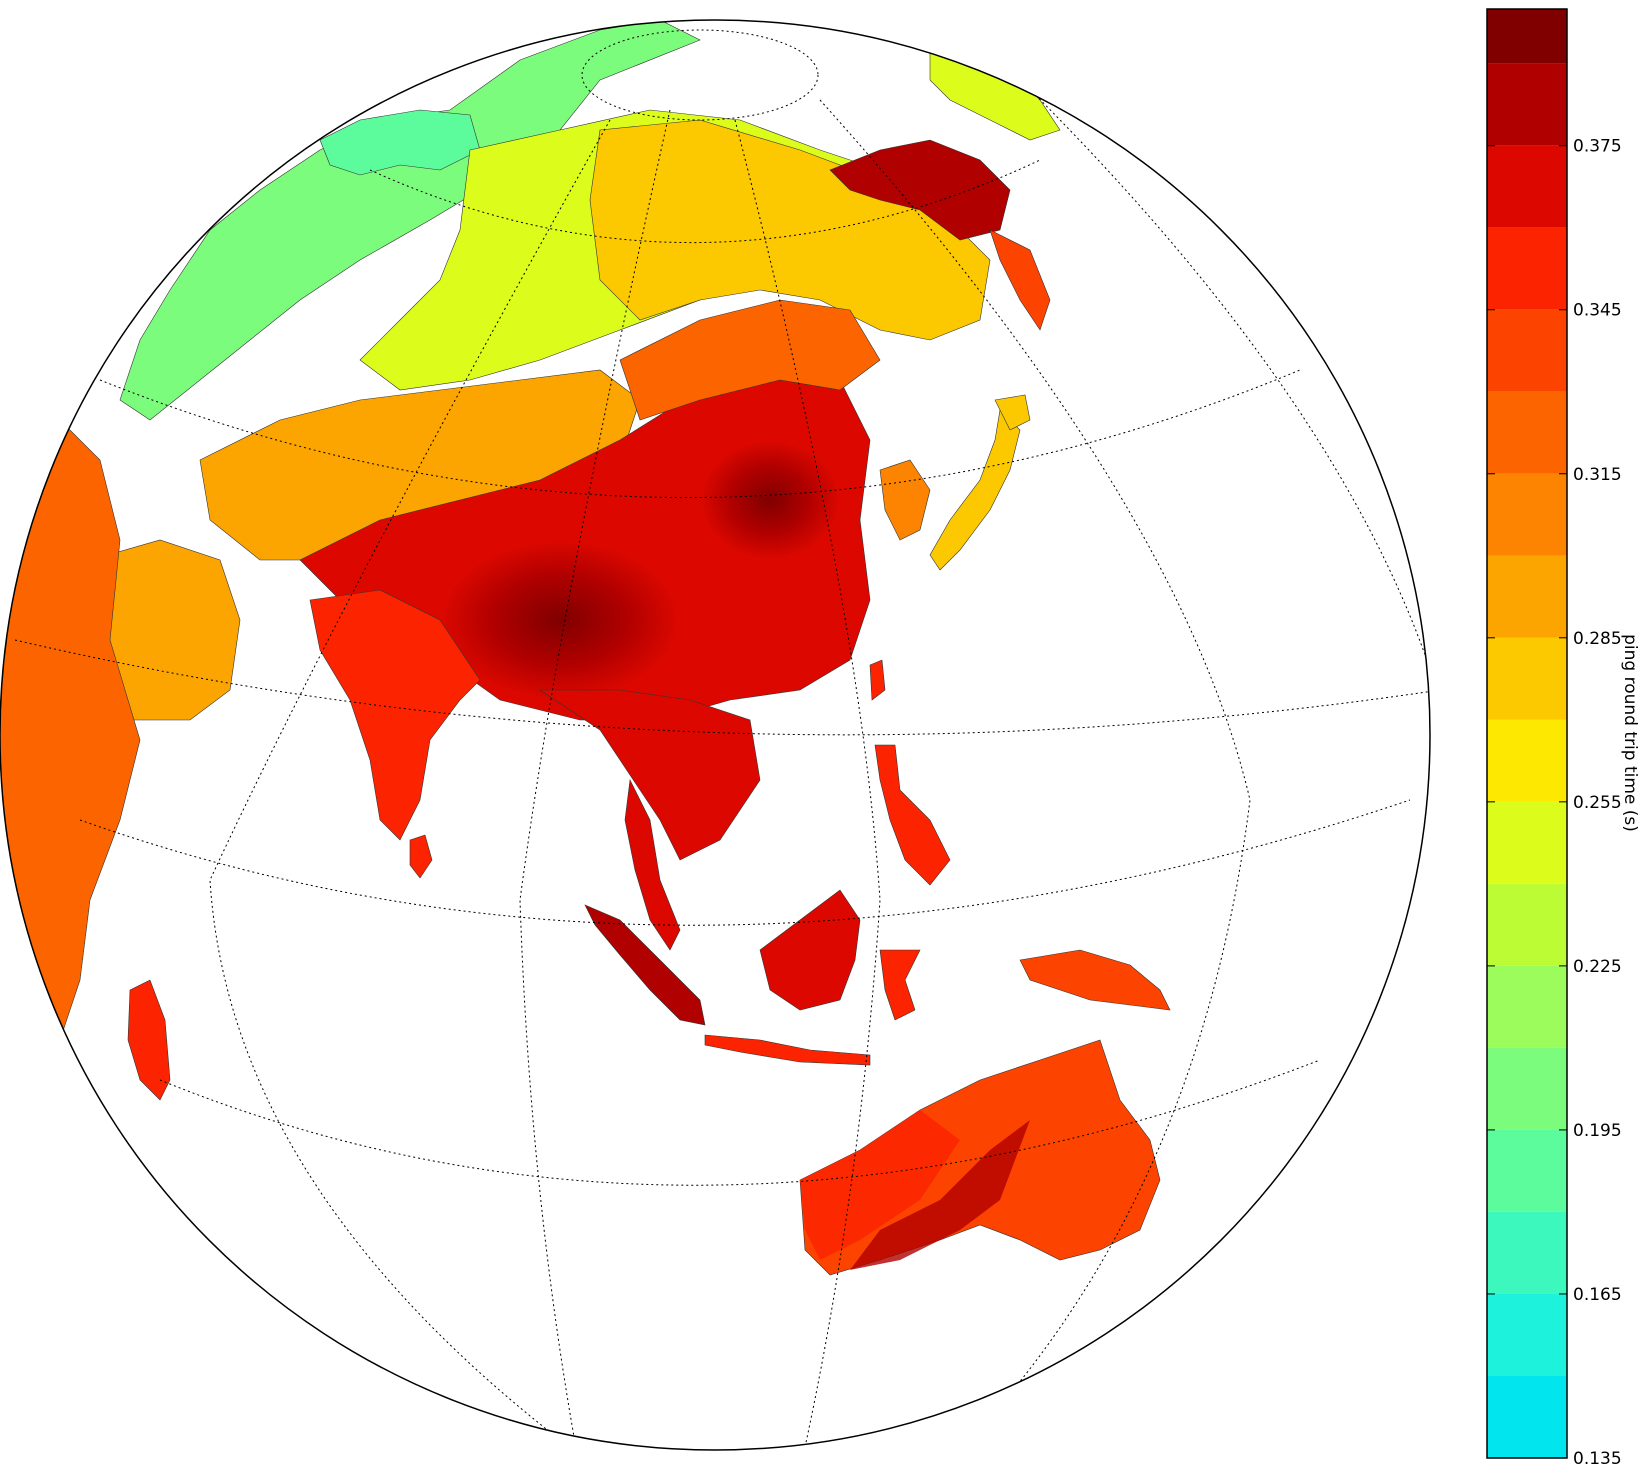  Describe the element at coordinates (1012, 412) in the screenshot. I see `land-hokkaido` at that location.